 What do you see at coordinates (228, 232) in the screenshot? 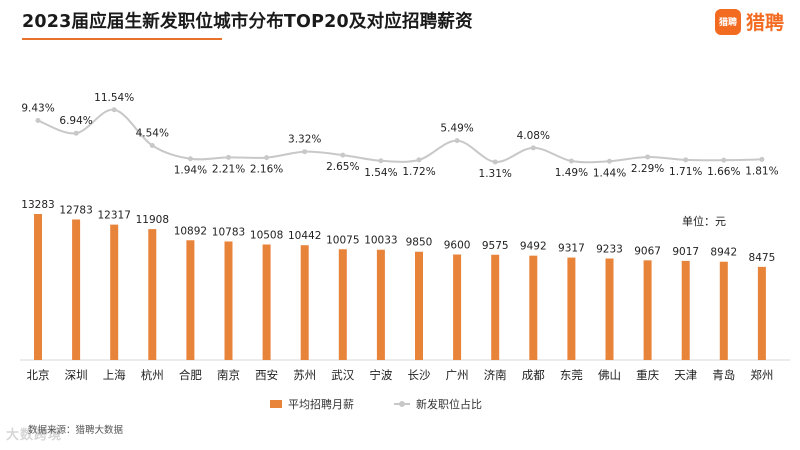
I see `bar-value-label: 10783` at bounding box center [228, 232].